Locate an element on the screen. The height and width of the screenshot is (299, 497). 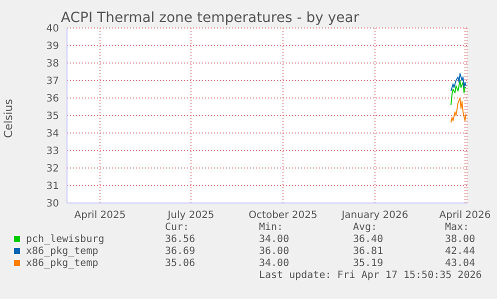
x-tick-label: April 2025 is located at coordinates (100, 216).